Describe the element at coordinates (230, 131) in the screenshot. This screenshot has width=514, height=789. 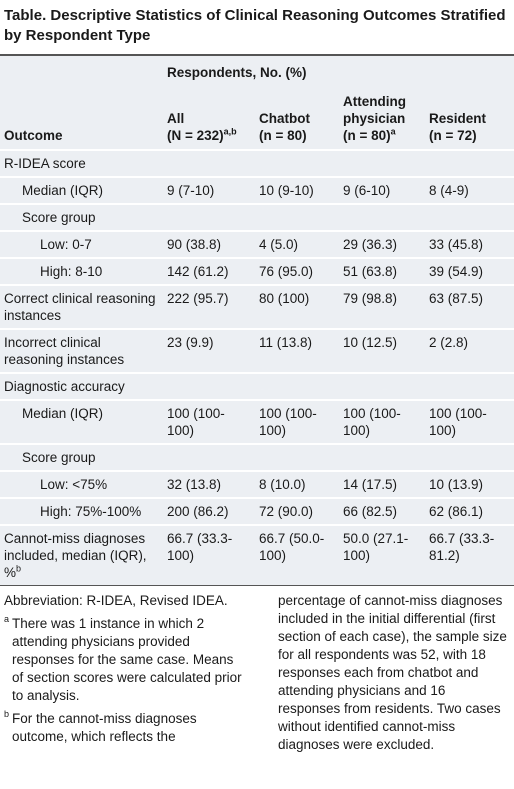
I see `footnote-mark: a,b` at that location.